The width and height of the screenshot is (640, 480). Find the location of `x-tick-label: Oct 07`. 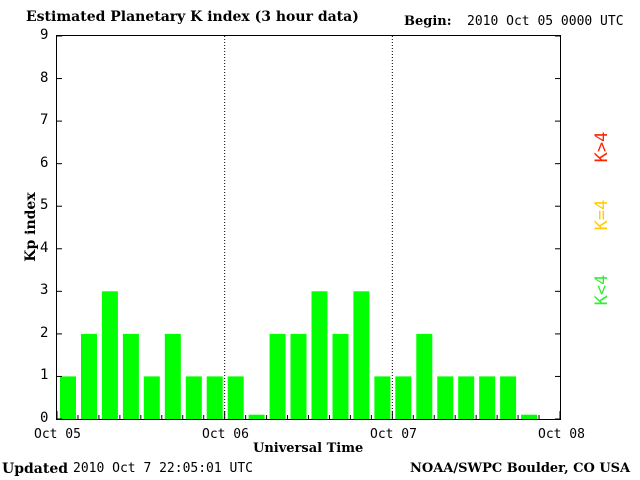

x-tick-label: Oct 07 is located at coordinates (393, 434).